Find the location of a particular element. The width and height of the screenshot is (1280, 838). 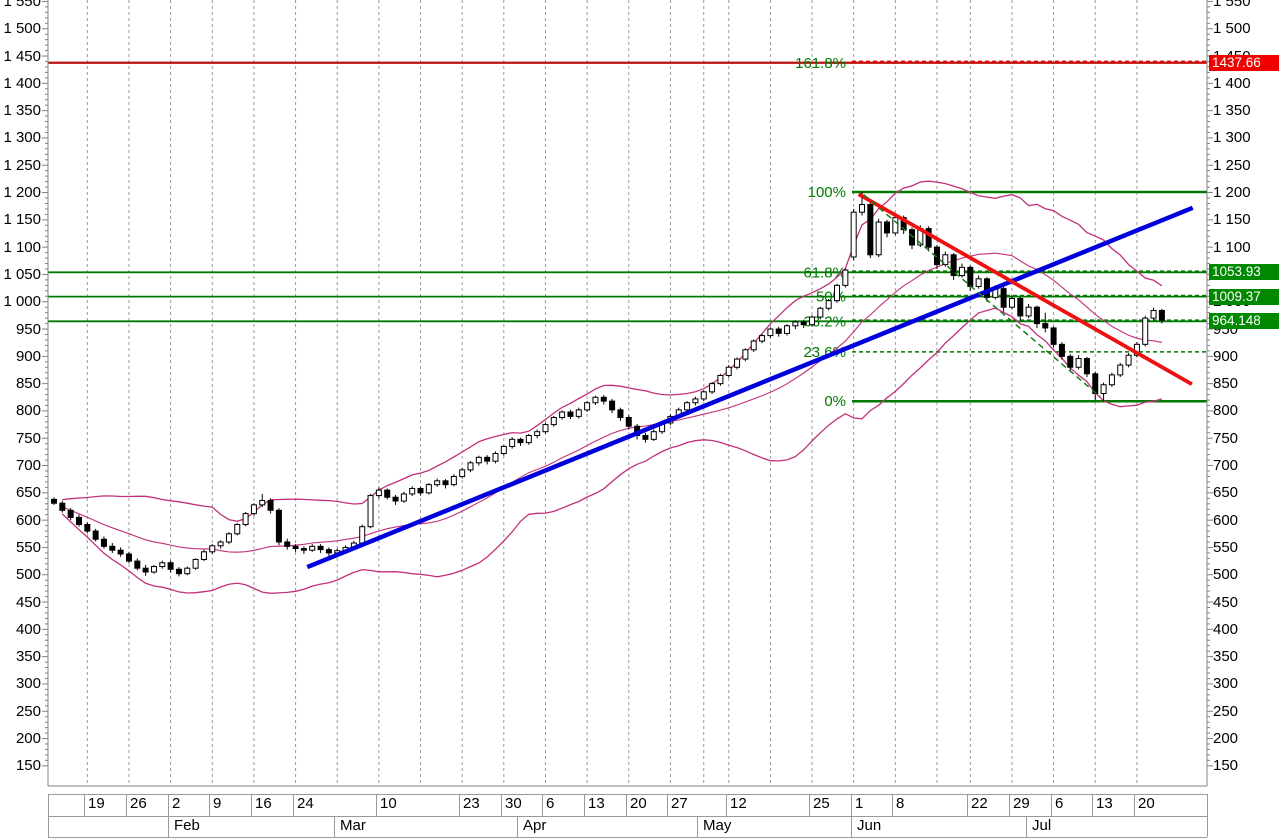

y-axis-label: 1 450 is located at coordinates (22, 56).